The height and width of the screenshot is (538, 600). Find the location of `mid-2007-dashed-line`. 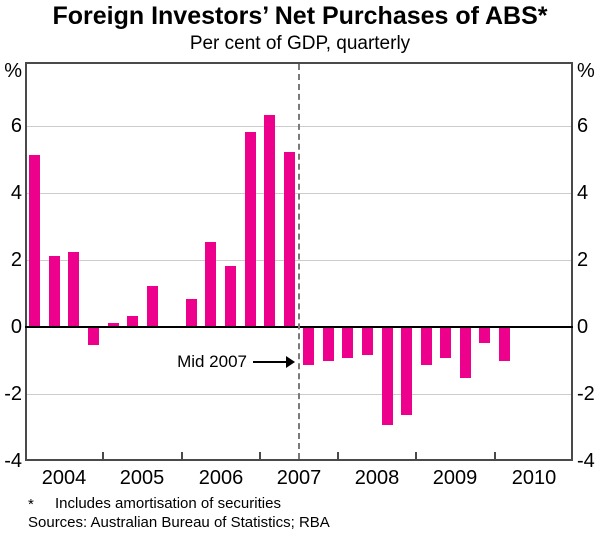

mid-2007-dashed-line is located at coordinates (299, 261).